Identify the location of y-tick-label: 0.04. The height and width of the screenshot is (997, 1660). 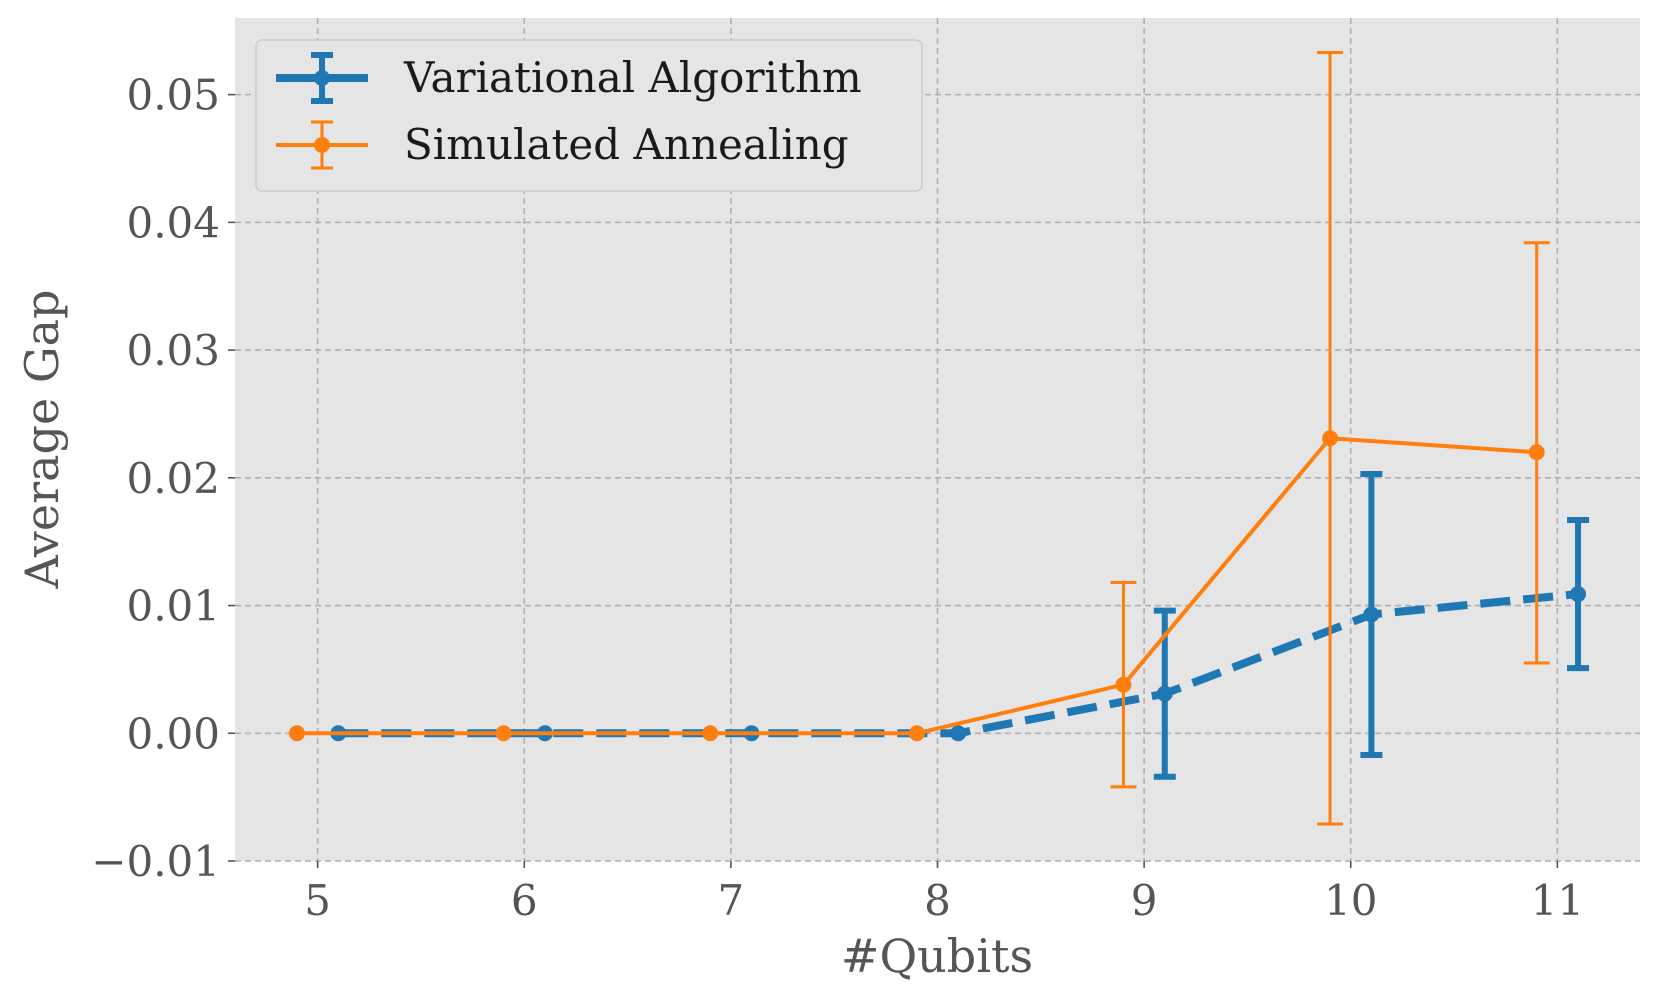
(173, 222).